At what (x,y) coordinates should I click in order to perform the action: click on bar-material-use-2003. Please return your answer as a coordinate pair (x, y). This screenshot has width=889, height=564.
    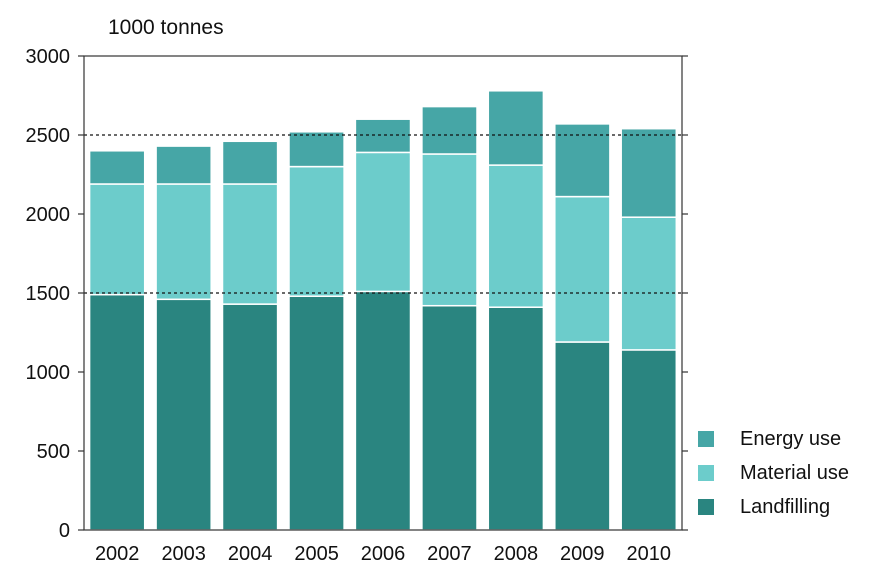
    Looking at the image, I should click on (183, 242).